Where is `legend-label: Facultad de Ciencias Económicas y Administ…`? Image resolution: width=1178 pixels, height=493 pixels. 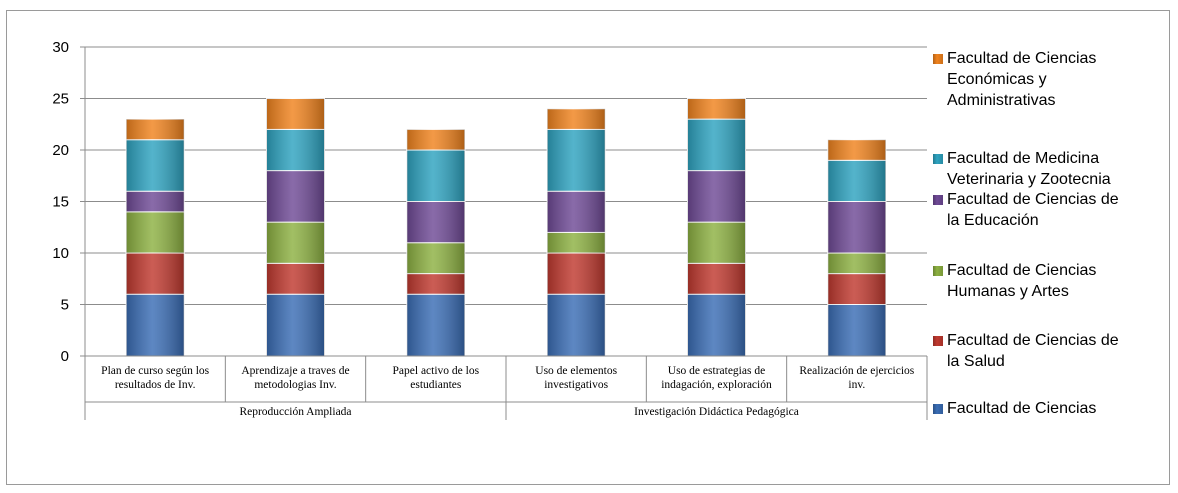
legend-label: Facultad de Ciencias Económicas y Administ… is located at coordinates (1059, 79).